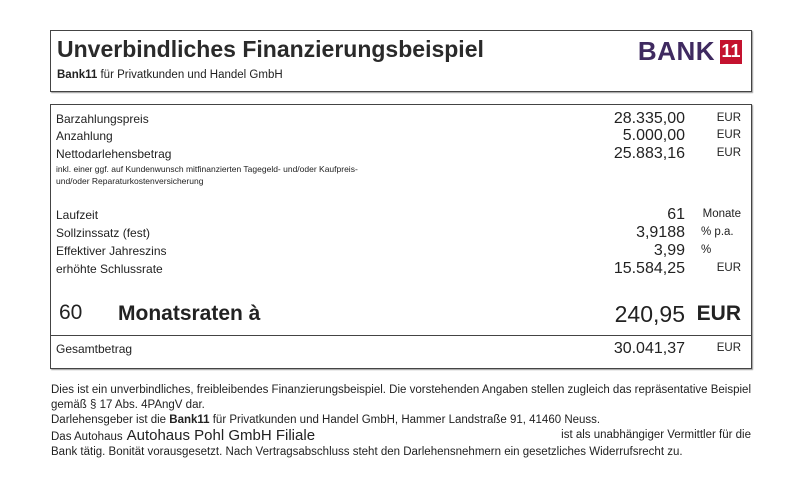 This screenshot has width=788, height=499. I want to click on page-title: Unverbindliches Finanzierungsbeispiel, so click(270, 49).